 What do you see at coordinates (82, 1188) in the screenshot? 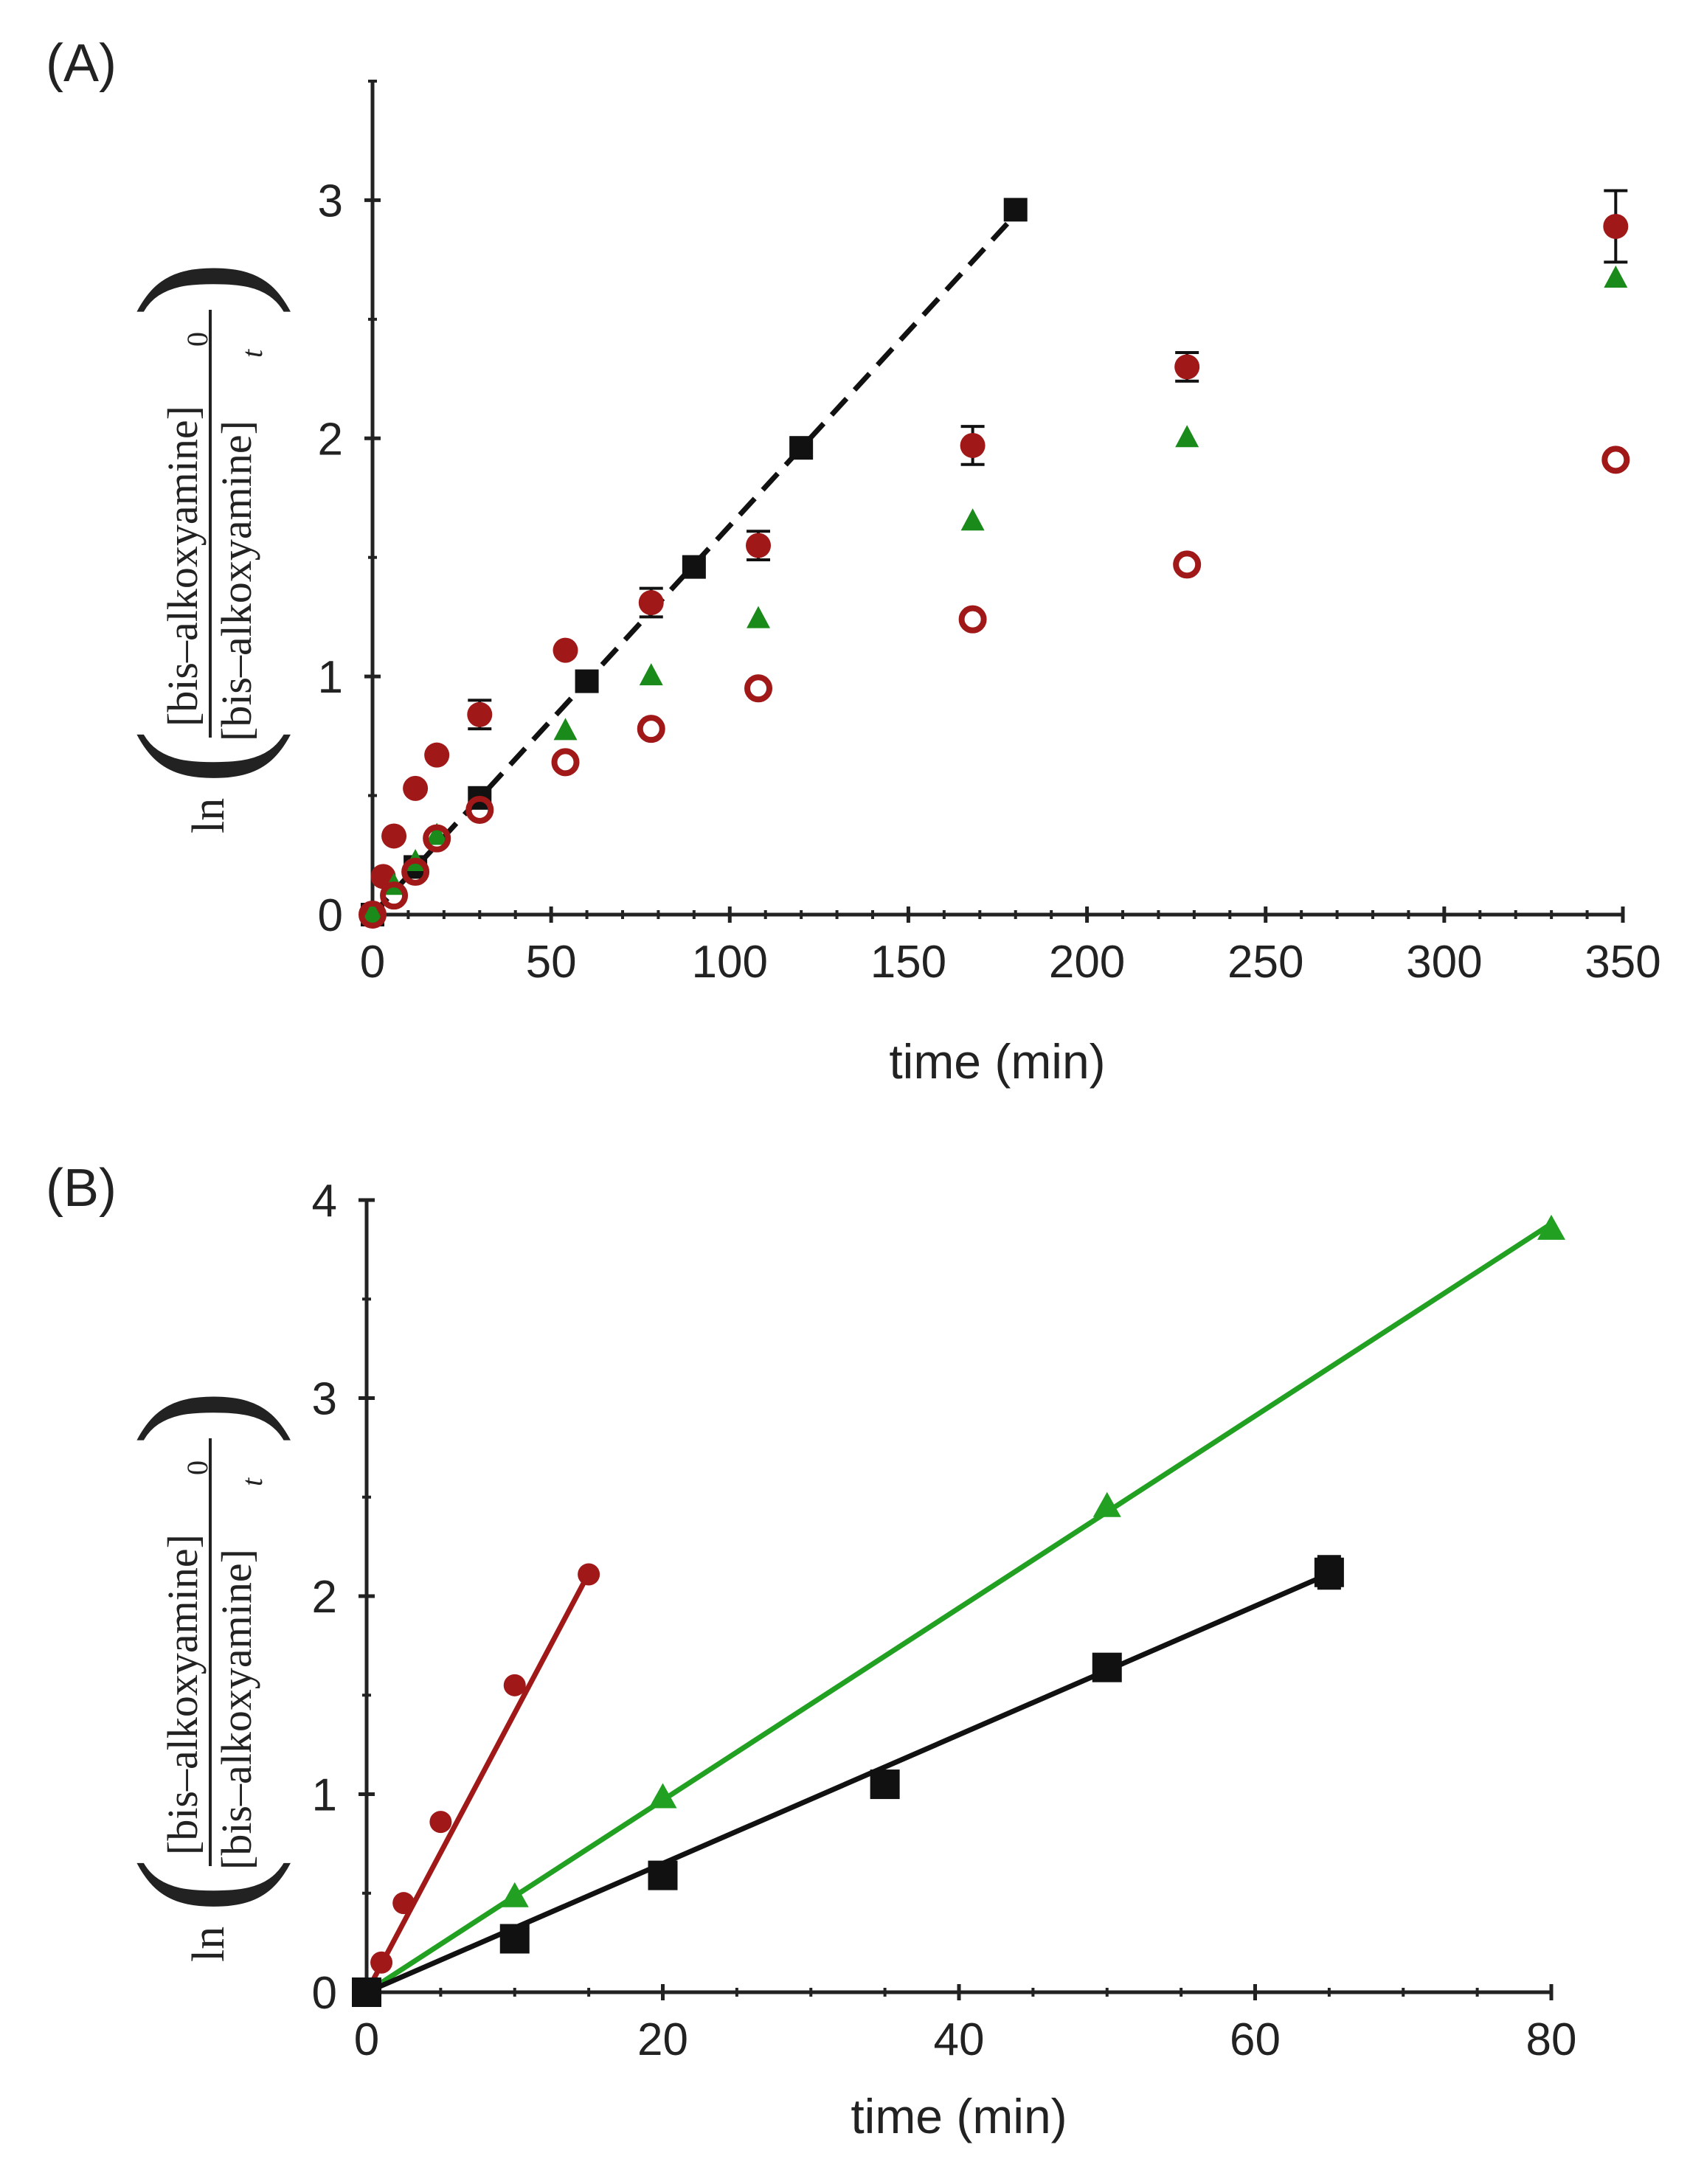
I see `panel-b-label: (B)` at bounding box center [82, 1188].